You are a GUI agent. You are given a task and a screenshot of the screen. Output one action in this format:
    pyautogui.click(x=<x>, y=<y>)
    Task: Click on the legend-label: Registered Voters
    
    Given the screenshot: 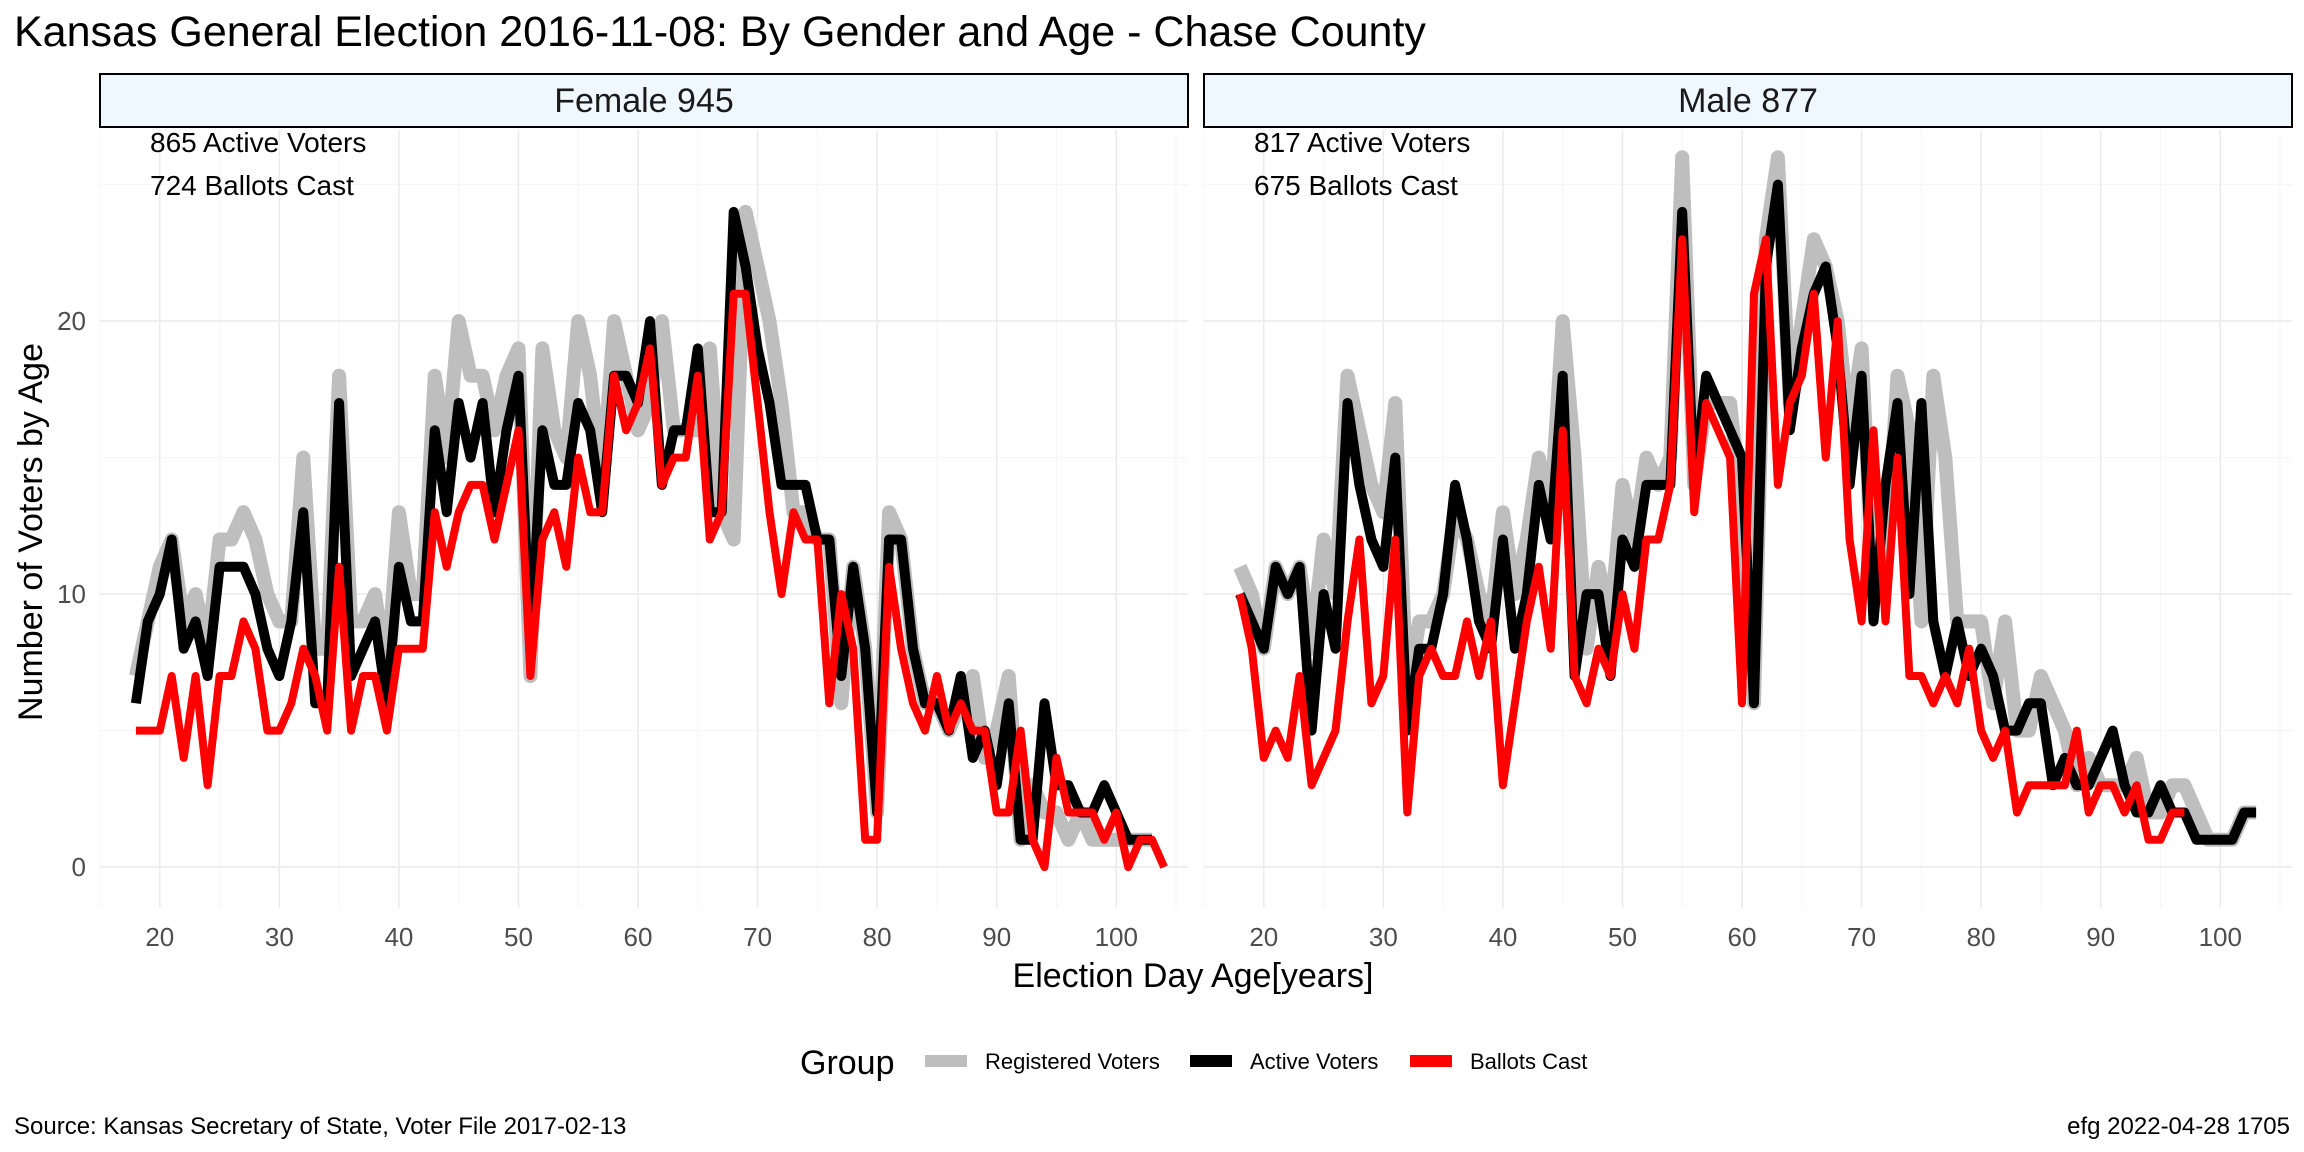 What is the action you would take?
    pyautogui.click(x=1072, y=1061)
    